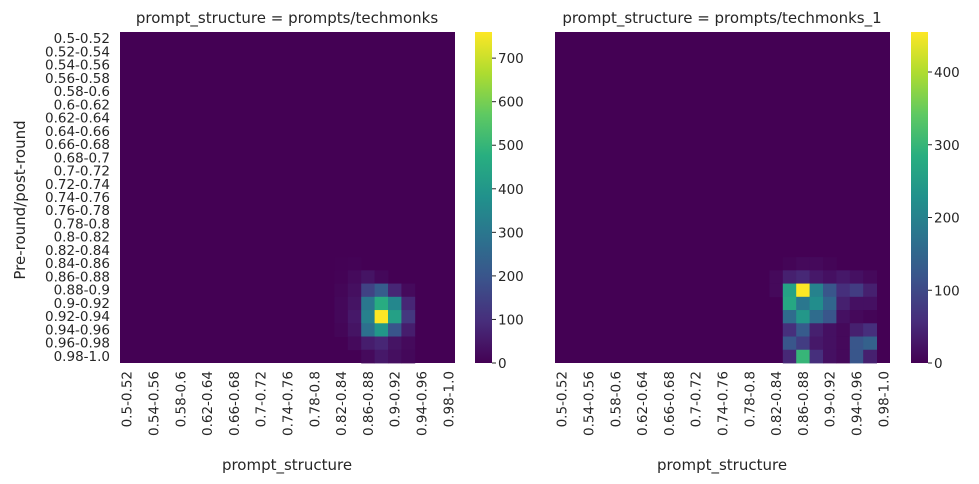 Image resolution: width=979 pixels, height=484 pixels. Describe the element at coordinates (369, 403) in the screenshot. I see `x-tick-label: 0.86-0.88` at that location.